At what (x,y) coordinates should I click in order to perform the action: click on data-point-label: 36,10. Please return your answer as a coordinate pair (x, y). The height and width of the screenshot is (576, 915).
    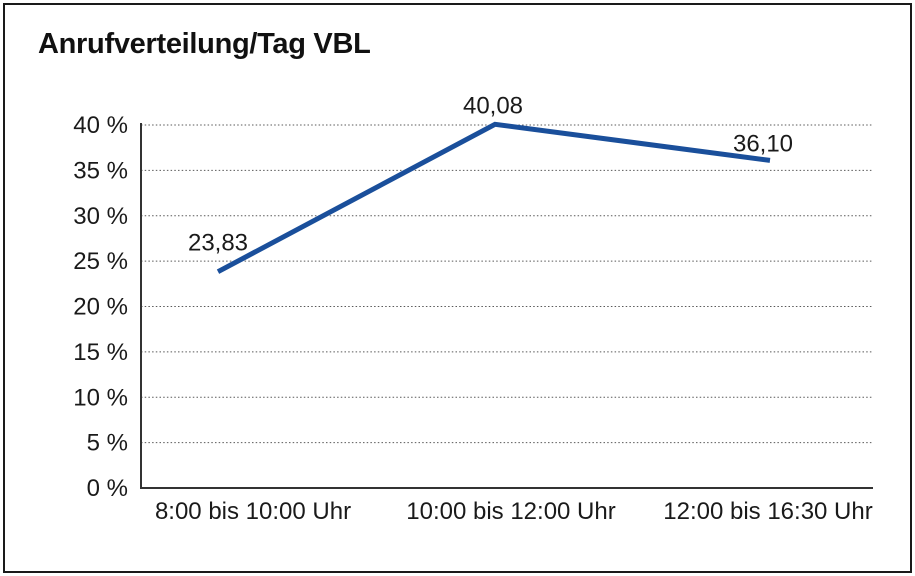
    Looking at the image, I should click on (763, 143).